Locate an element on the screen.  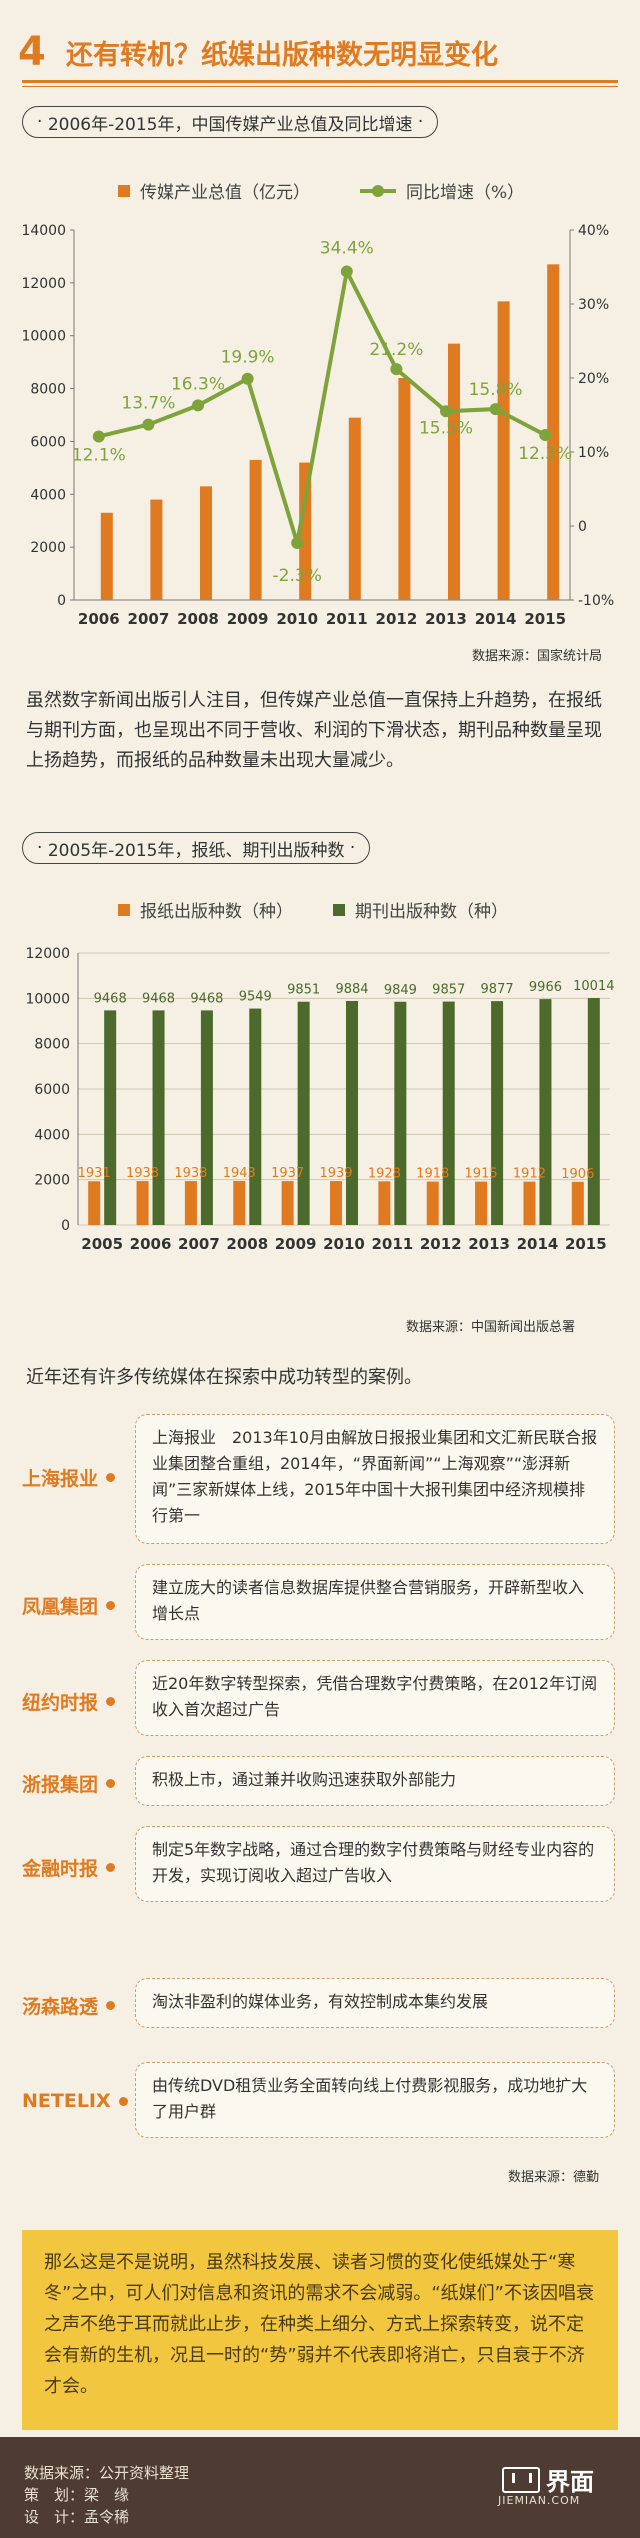
legend-item-growth: 同比增速（%） is located at coordinates (465, 193).